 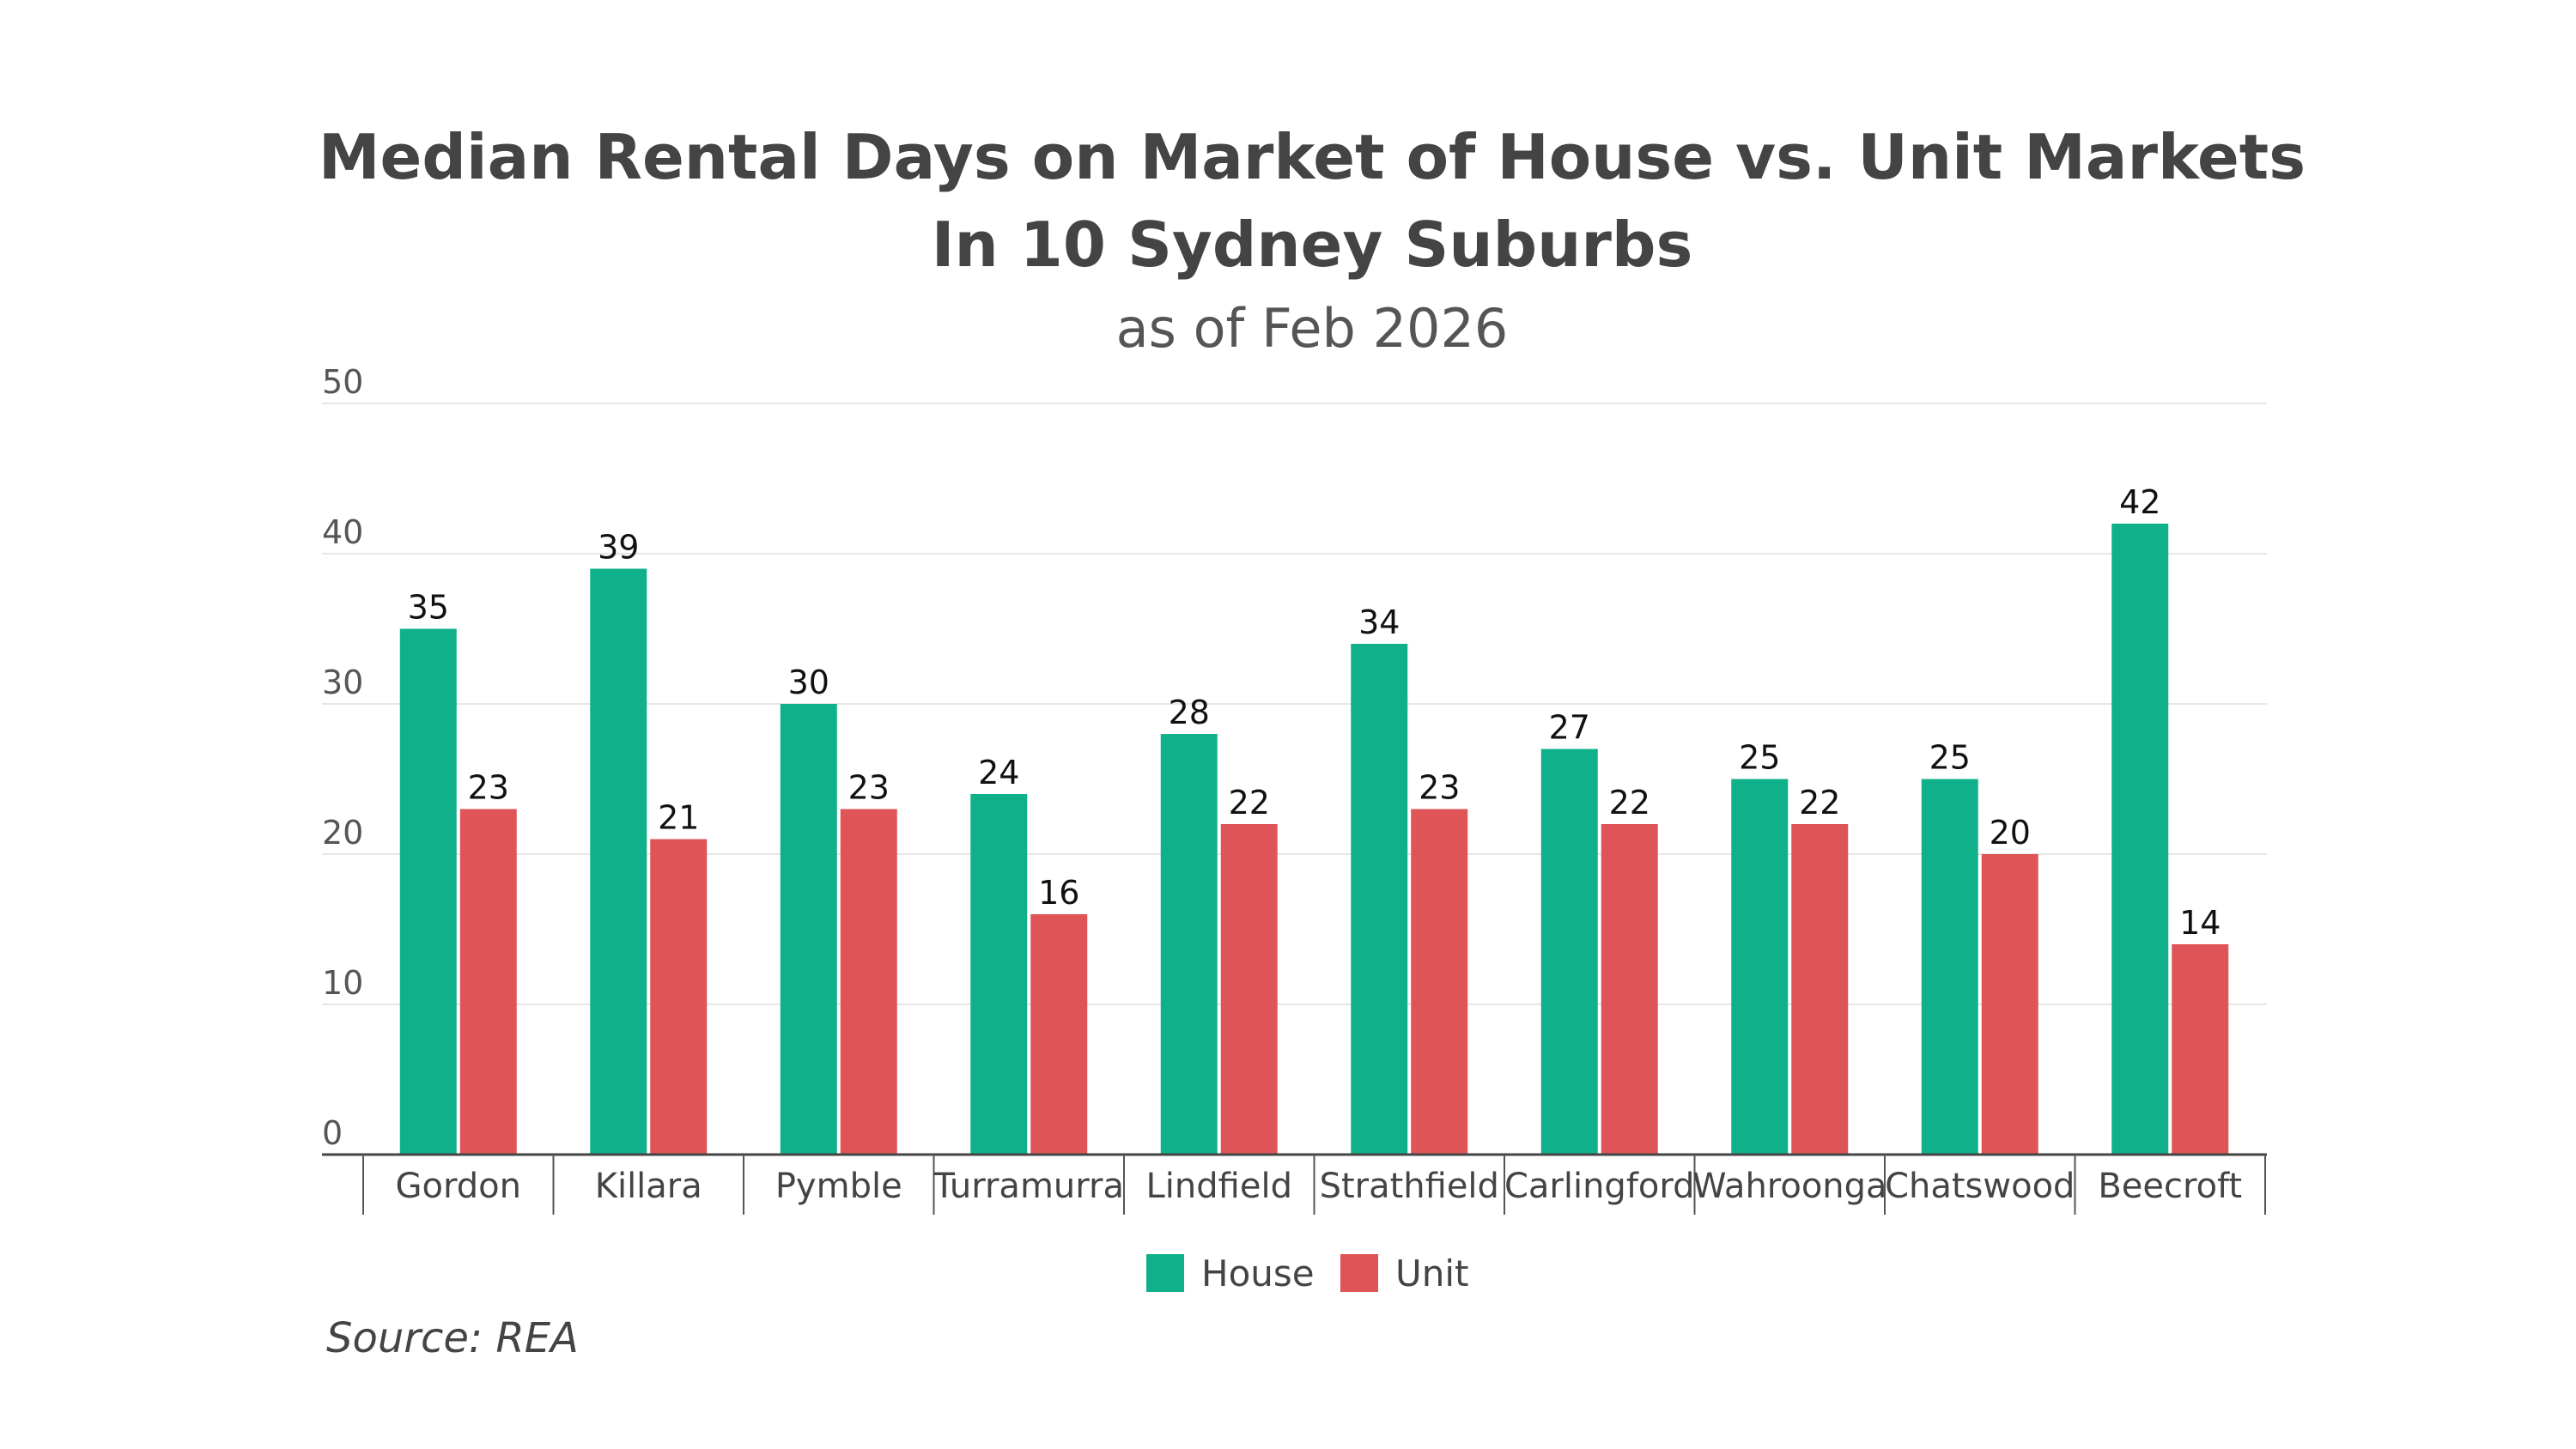 I want to click on x-tick-label: Lindfield, so click(x=1219, y=1186).